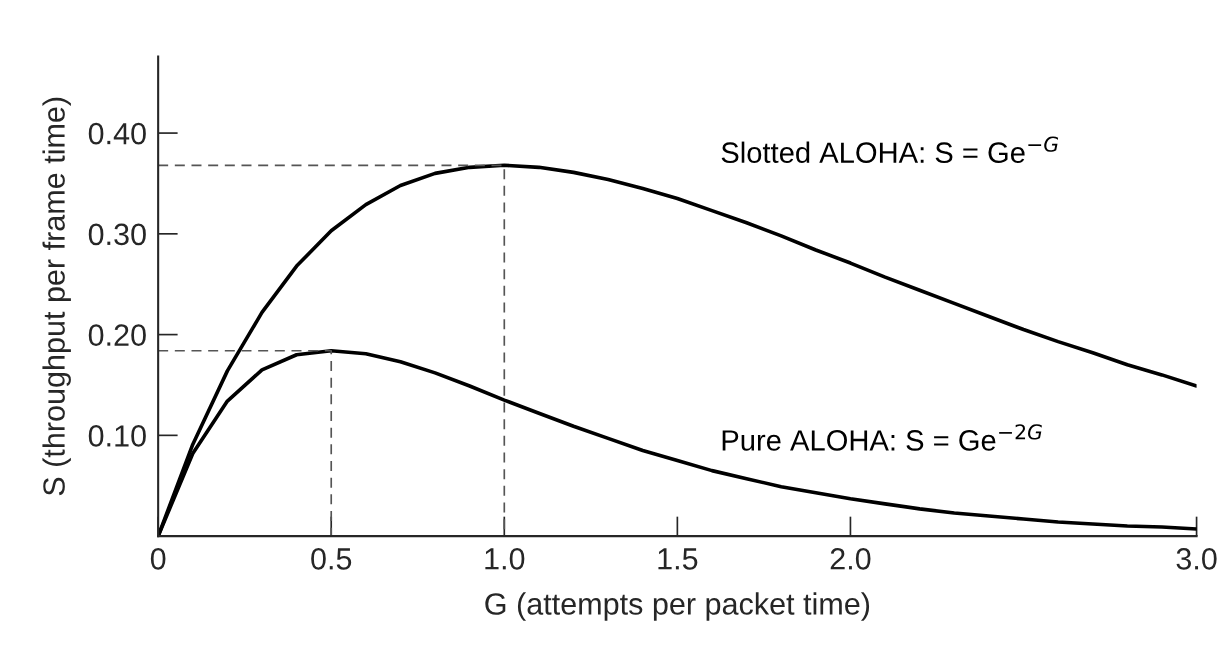 This screenshot has height=657, width=1226. I want to click on x-tick-label: 0, so click(158, 559).